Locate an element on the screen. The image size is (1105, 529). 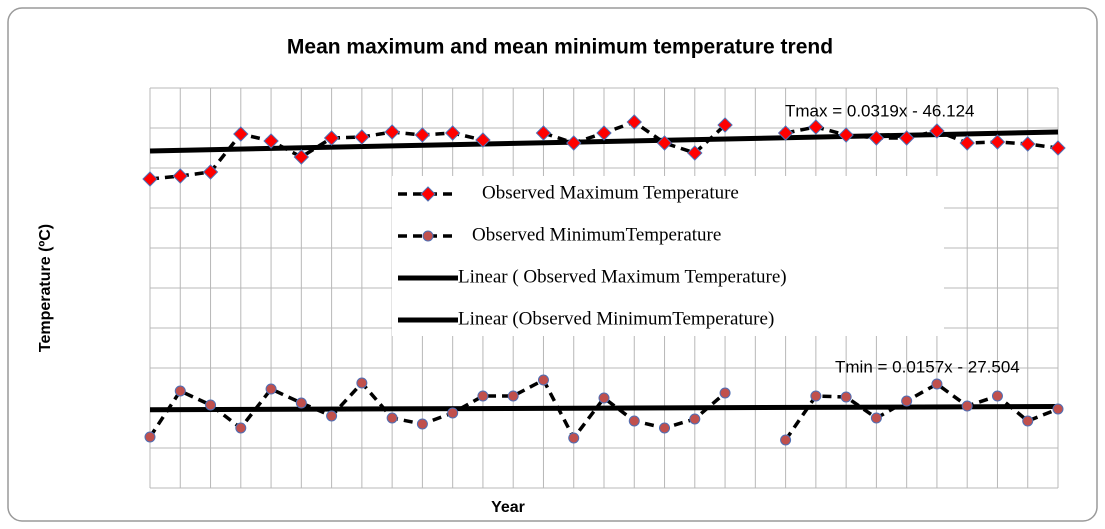
legend-label: Observed MinimumTemperature is located at coordinates (596, 234).